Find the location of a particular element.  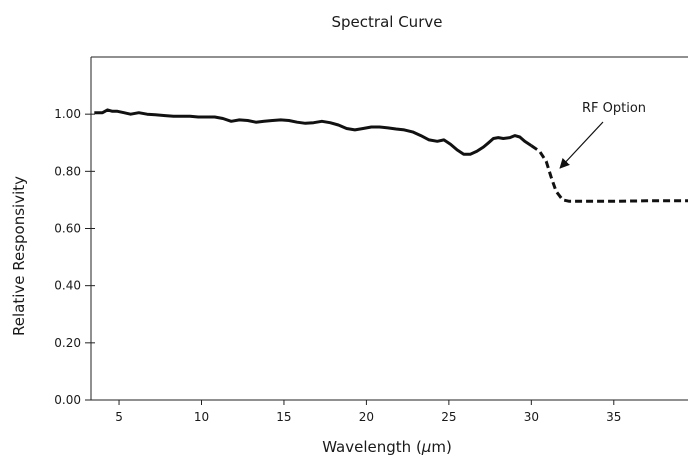

x-tick-label: 25 is located at coordinates (448, 417).